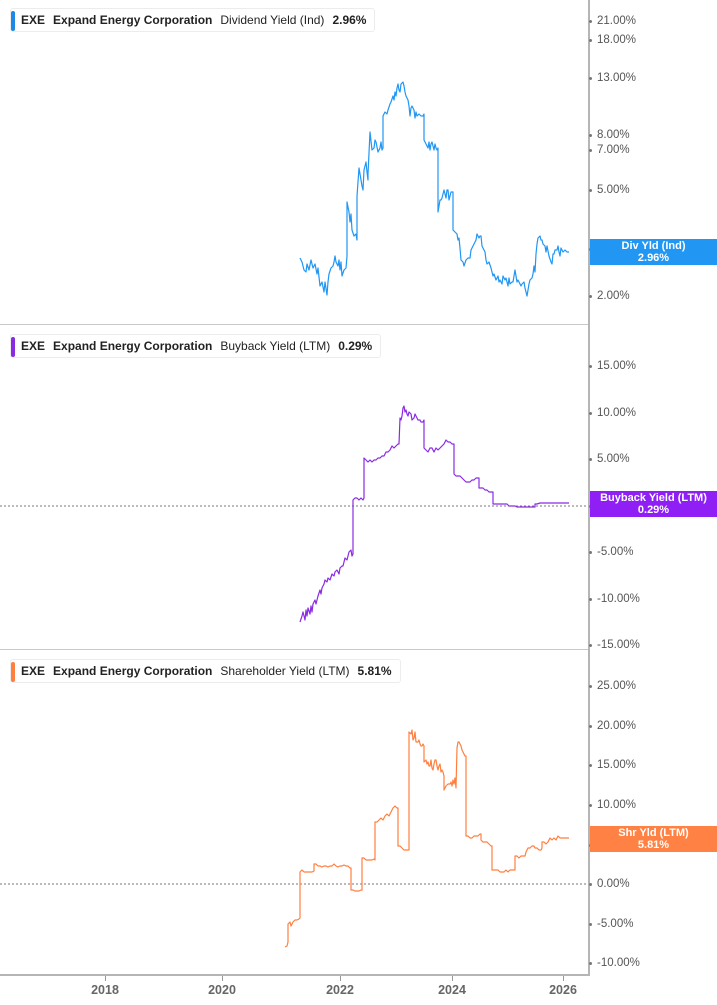 Image resolution: width=717 pixels, height=1005 pixels. What do you see at coordinates (374, 671) in the screenshot?
I see `legend-value: 5.81%` at bounding box center [374, 671].